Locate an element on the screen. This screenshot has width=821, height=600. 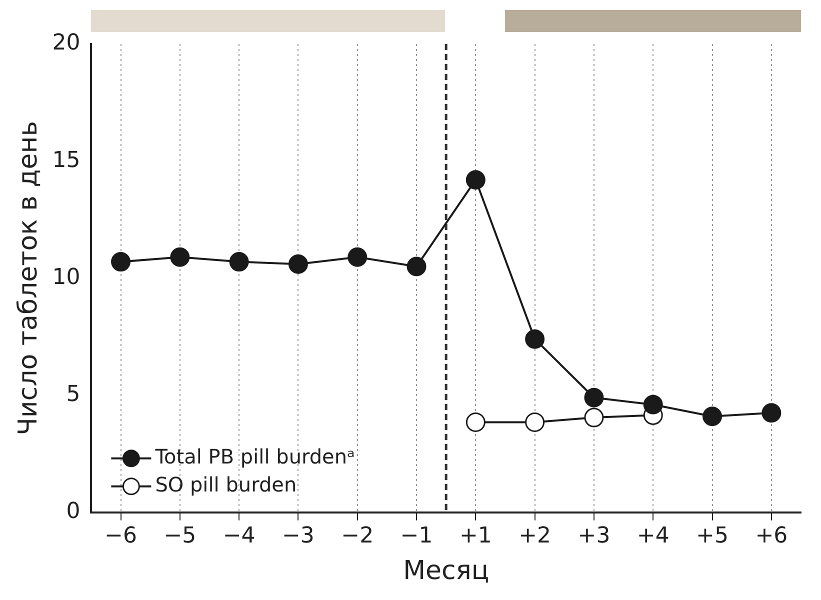
x-tick-label: +3 is located at coordinates (594, 535).